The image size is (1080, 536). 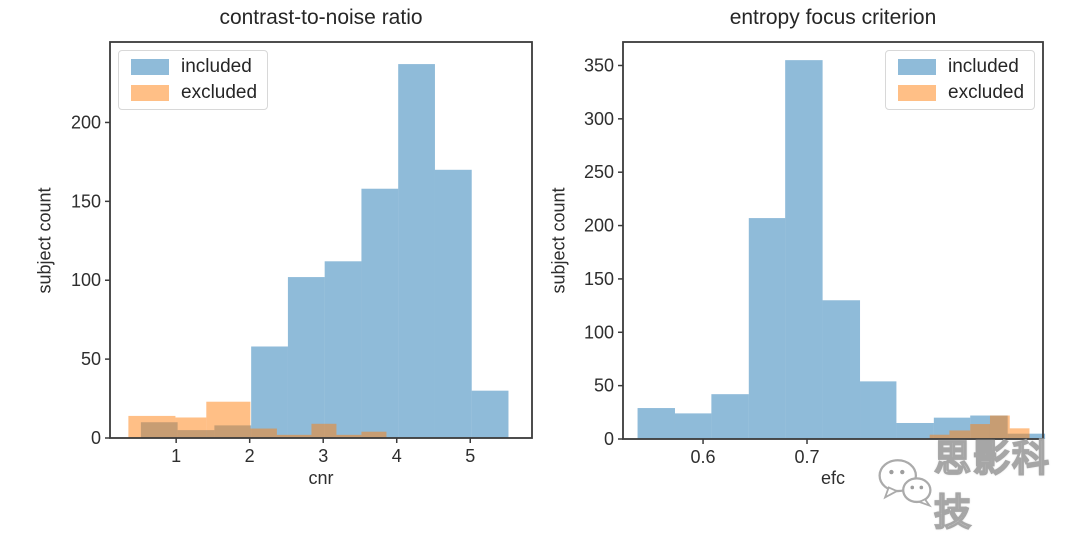 I want to click on cnr-chart-title: contrast-to-noise ratio, so click(x=321, y=17).